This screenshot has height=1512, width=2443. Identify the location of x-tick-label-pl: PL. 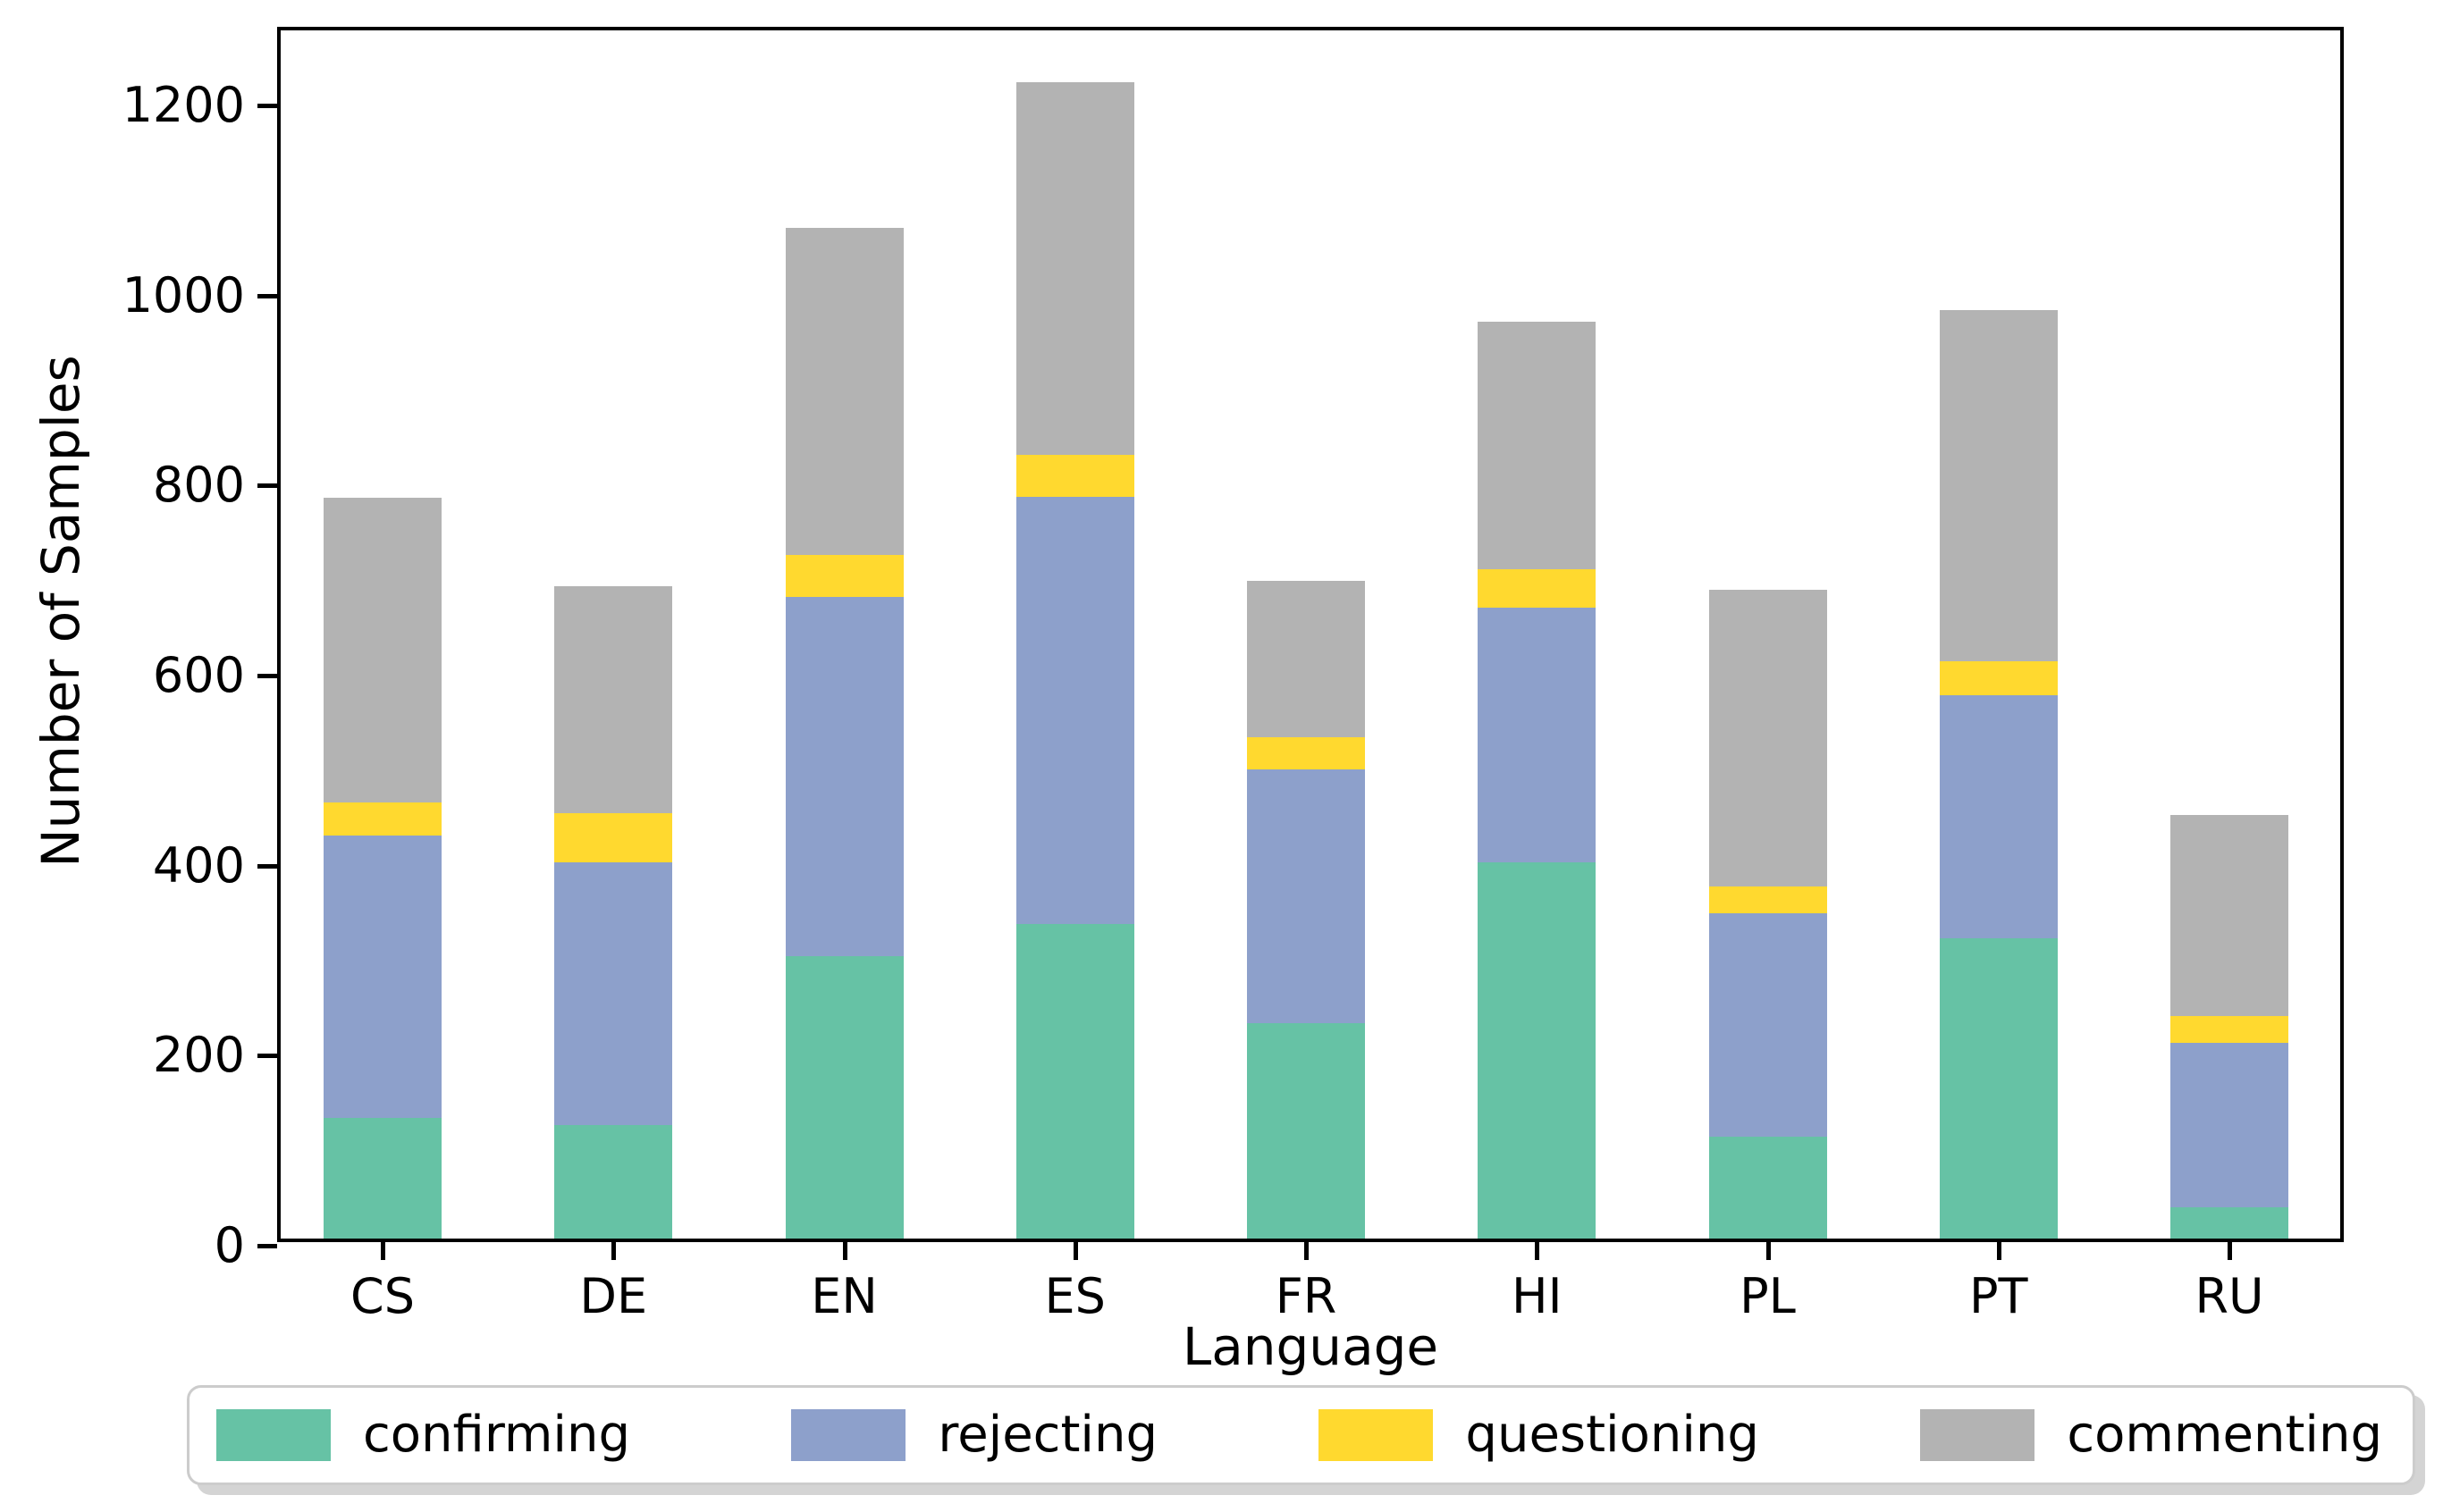
(1768, 1296).